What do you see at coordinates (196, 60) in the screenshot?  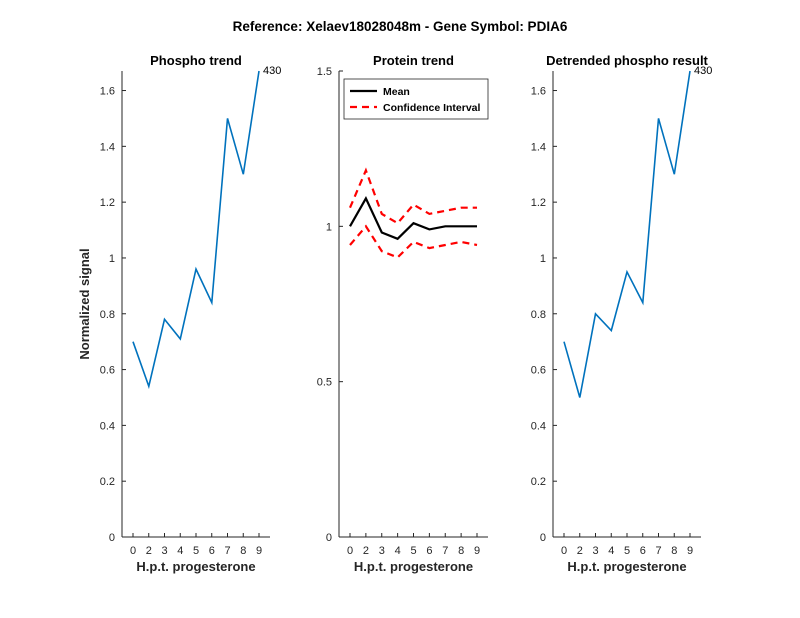 I see `panel-title: Phospho trend` at bounding box center [196, 60].